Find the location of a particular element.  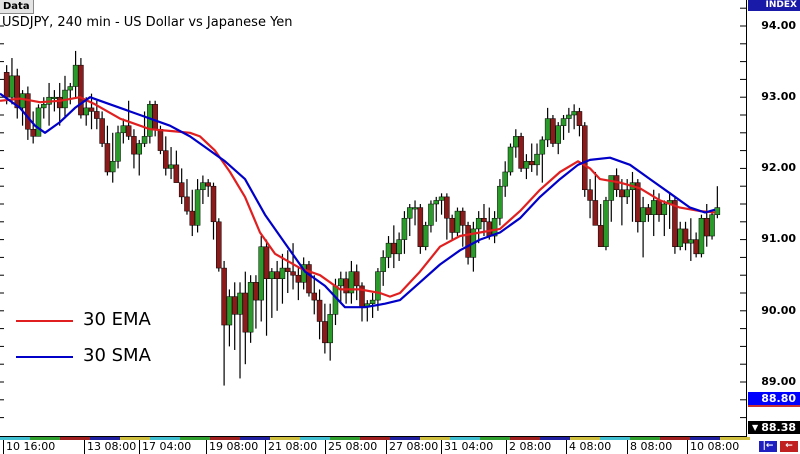

price-label: 92.00 is located at coordinates (778, 167).